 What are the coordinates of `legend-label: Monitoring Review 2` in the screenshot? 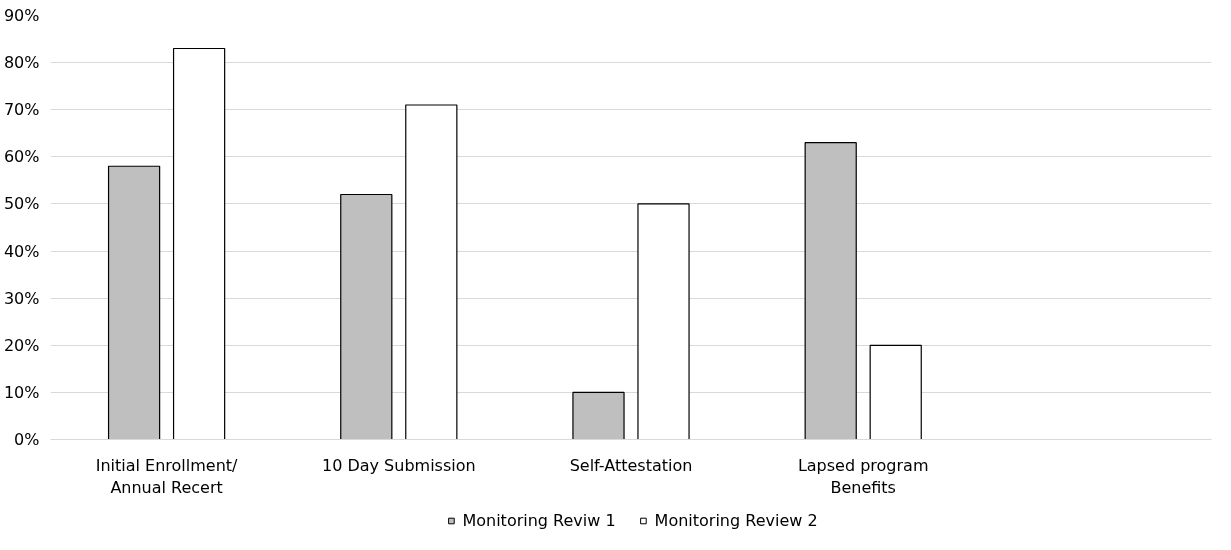 It's located at (736, 520).